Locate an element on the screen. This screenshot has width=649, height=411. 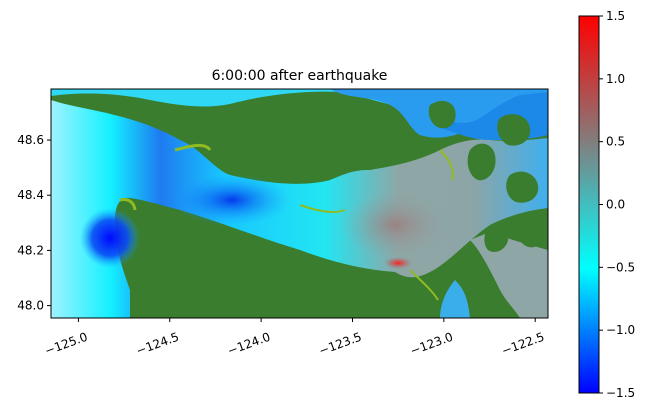
y-axis: 48.0 48.2 48.4 48.6 is located at coordinates (34, 223).